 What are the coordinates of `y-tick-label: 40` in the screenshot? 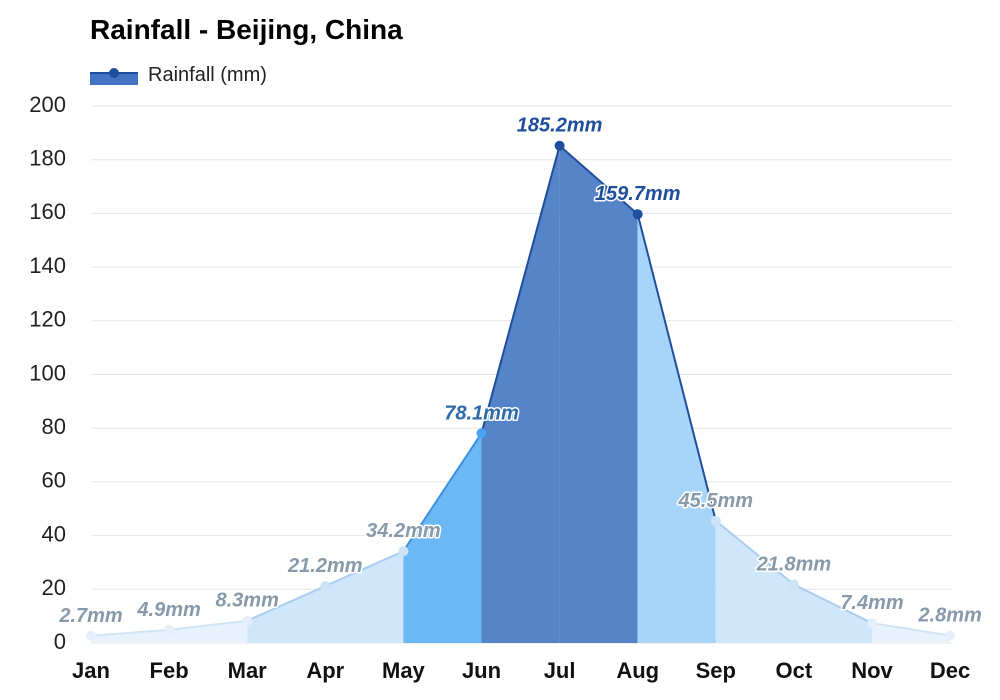 It's located at (54, 533).